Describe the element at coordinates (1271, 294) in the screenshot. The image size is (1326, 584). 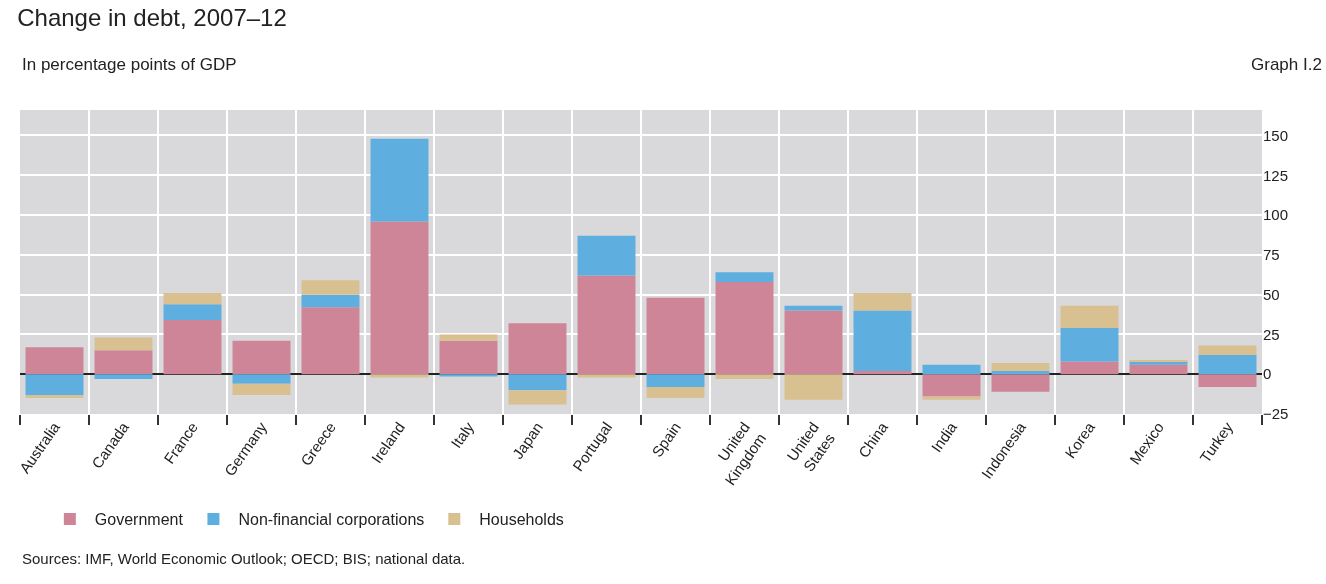
I see `y-tick-label: 50` at that location.